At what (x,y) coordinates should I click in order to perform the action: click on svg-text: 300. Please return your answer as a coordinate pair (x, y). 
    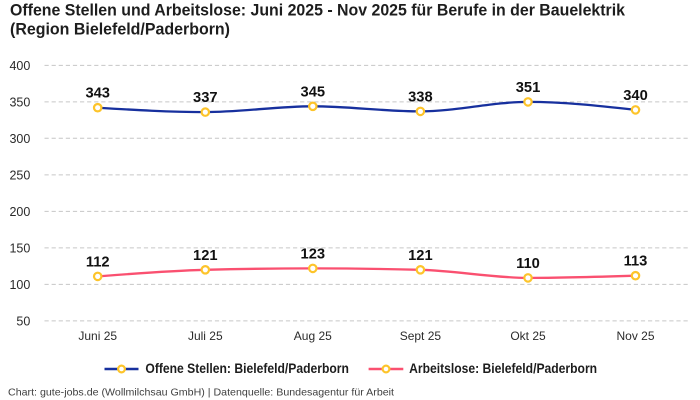
    Looking at the image, I should click on (19, 139).